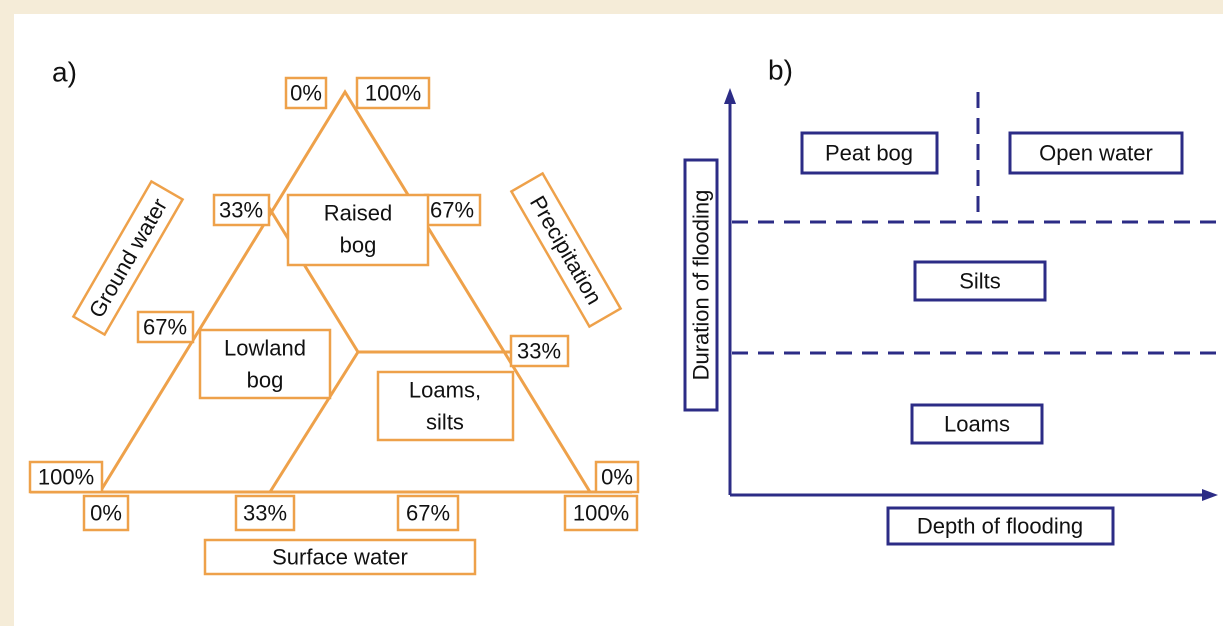 This screenshot has width=1223, height=626. I want to click on zone-label: Silts, so click(980, 281).